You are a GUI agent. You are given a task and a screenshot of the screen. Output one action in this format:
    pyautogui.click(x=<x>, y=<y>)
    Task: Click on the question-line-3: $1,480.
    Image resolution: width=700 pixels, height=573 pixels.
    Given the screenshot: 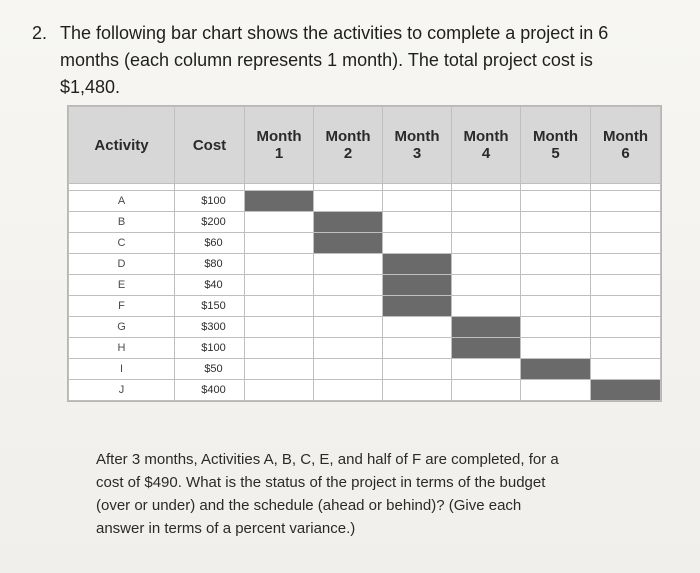 What is the action you would take?
    pyautogui.click(x=352, y=87)
    